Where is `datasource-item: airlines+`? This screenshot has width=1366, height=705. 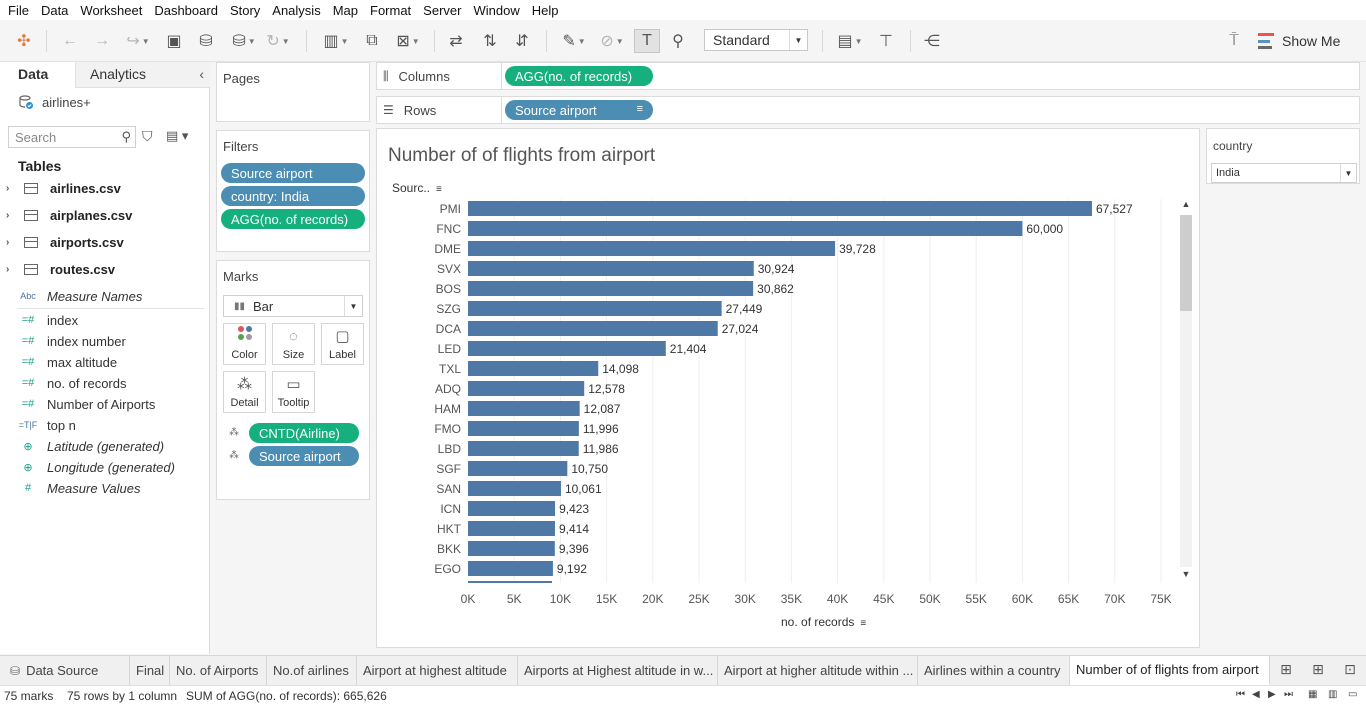 datasource-item: airlines+ is located at coordinates (54, 102).